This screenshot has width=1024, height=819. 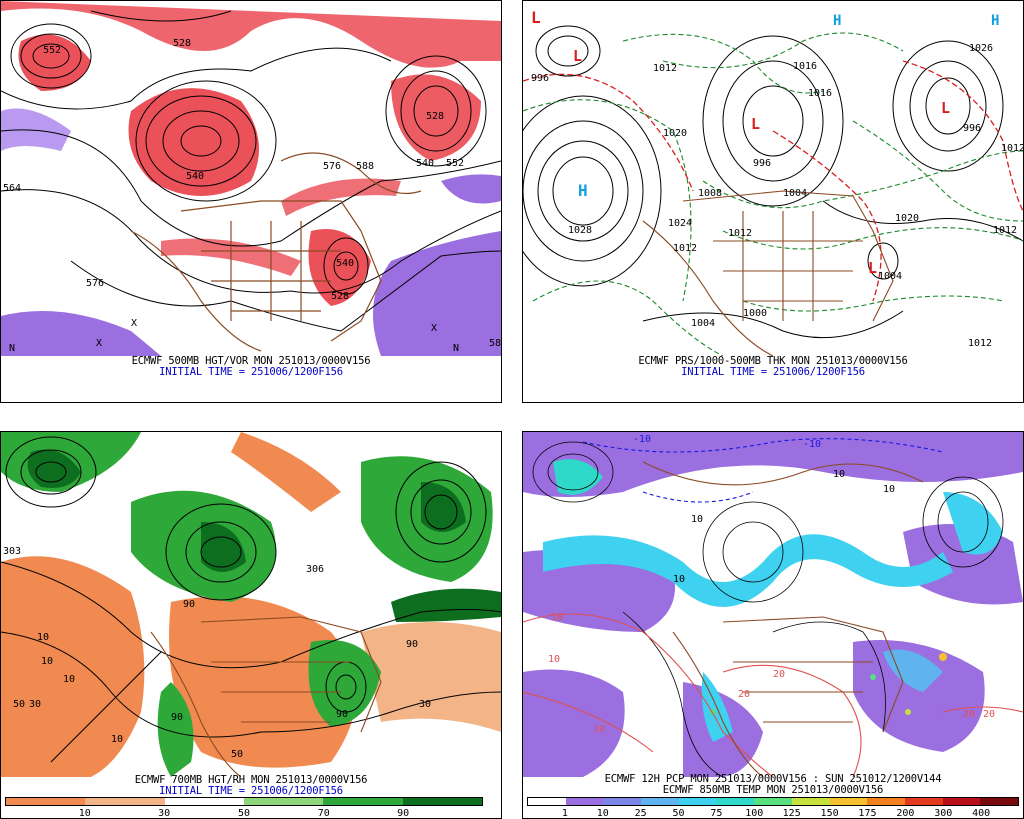 What do you see at coordinates (164, 813) in the screenshot?
I see `colorbar-tick: 30` at bounding box center [164, 813].